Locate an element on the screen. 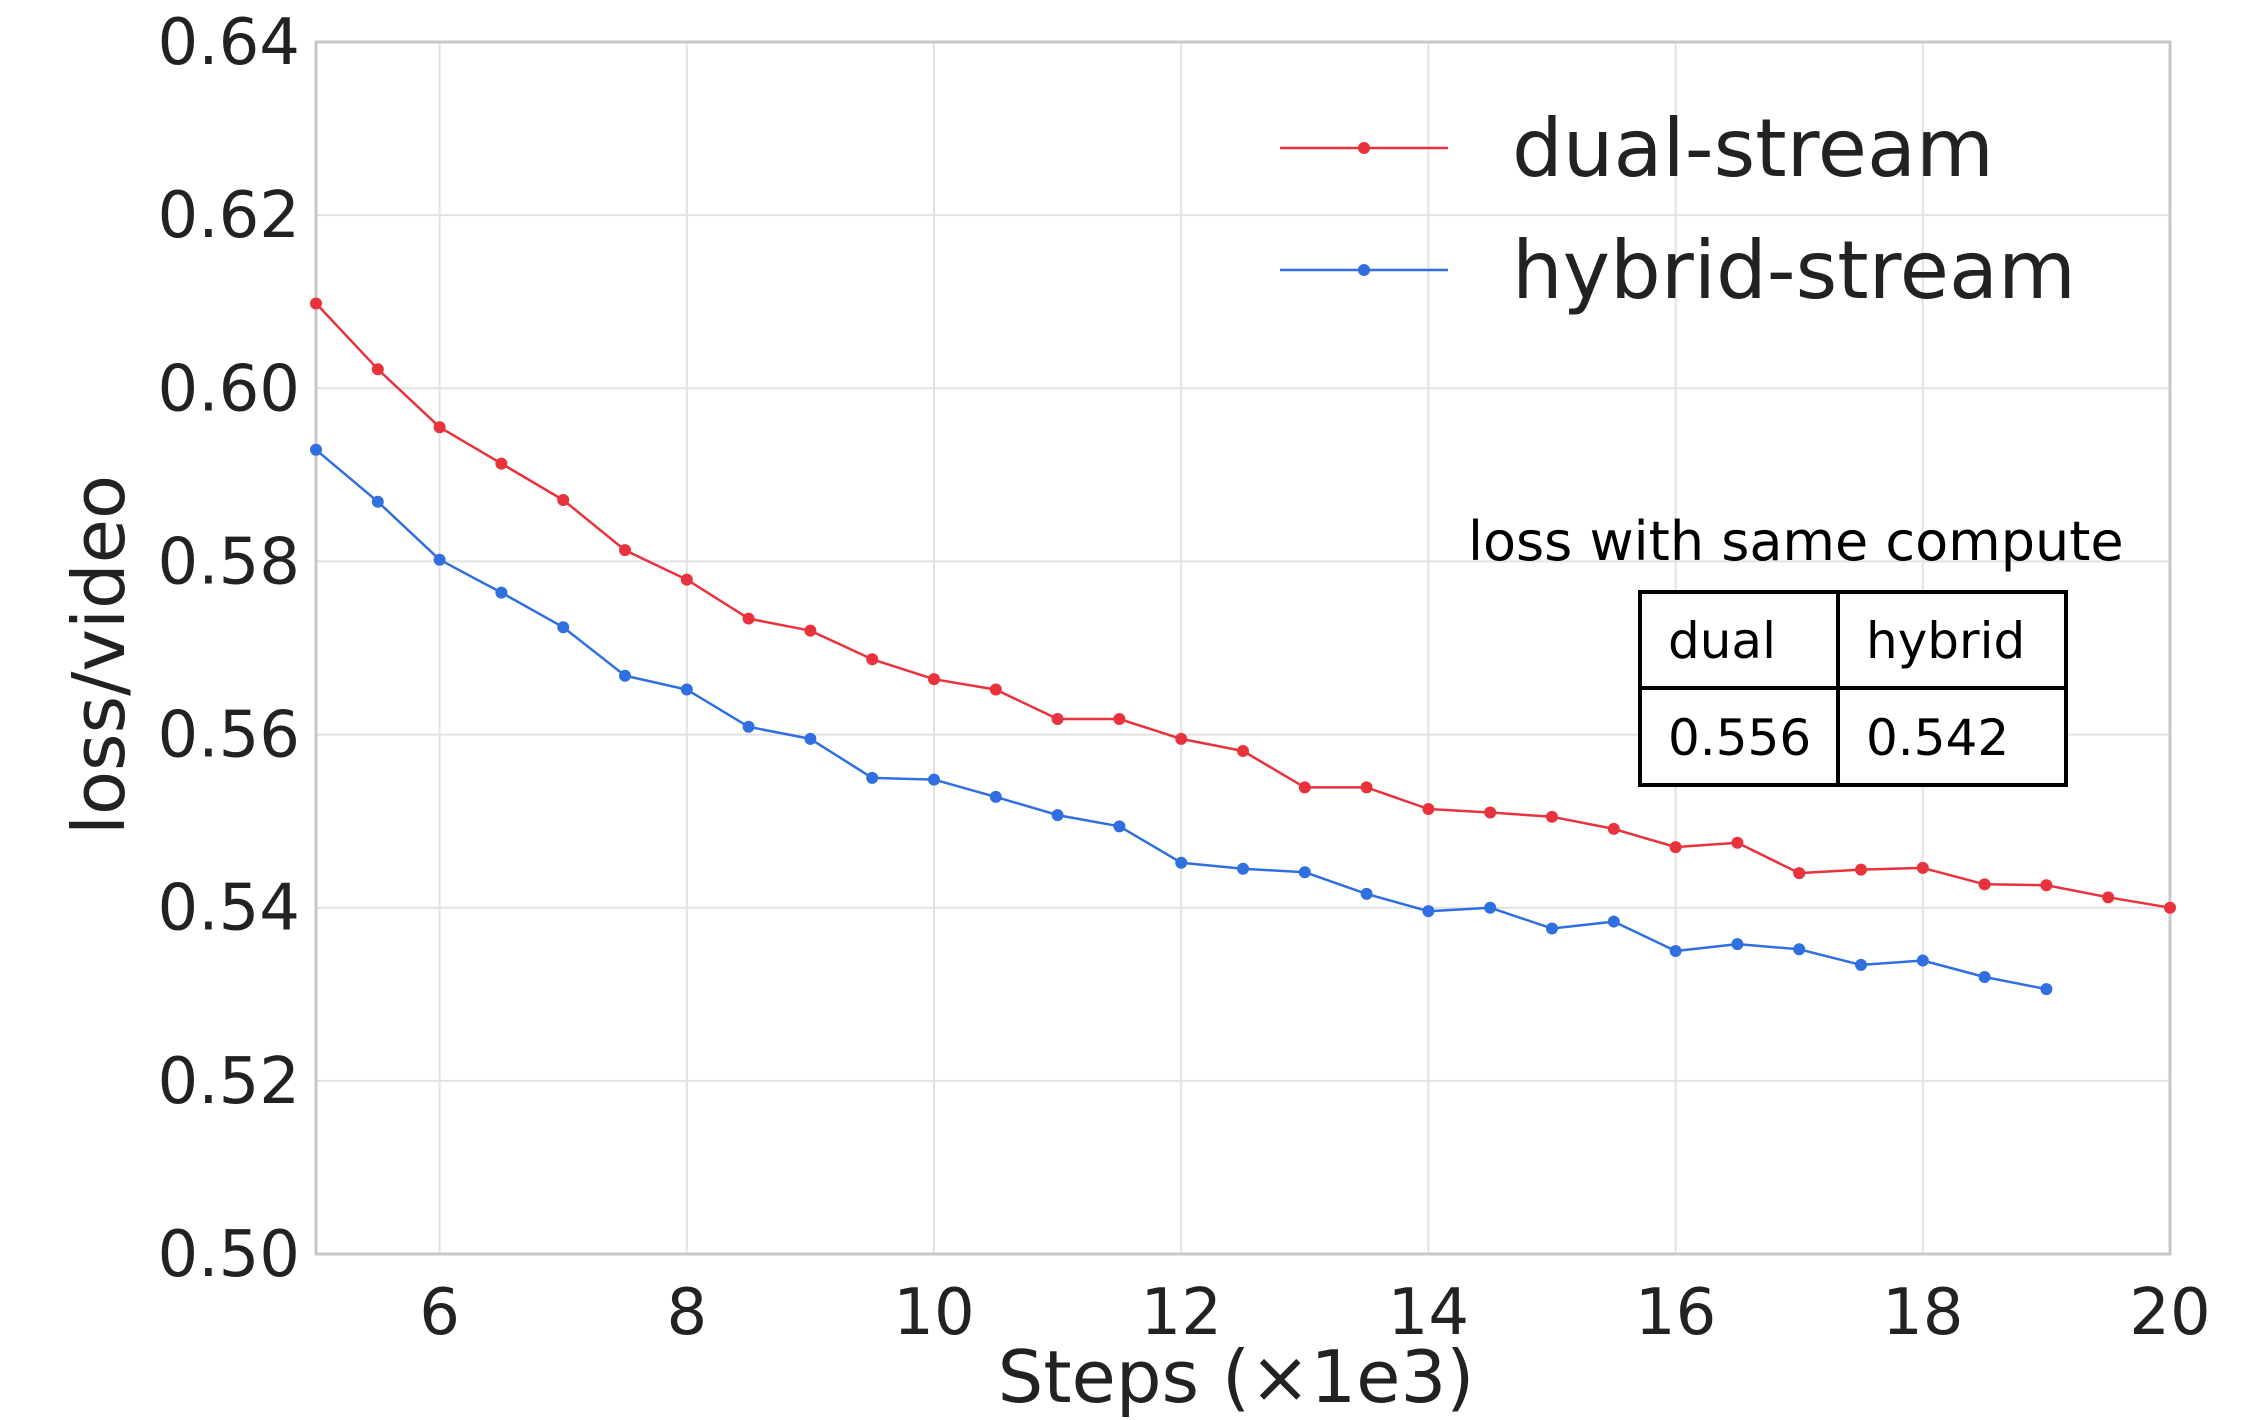  x-tick-label: 6 is located at coordinates (439, 1313).